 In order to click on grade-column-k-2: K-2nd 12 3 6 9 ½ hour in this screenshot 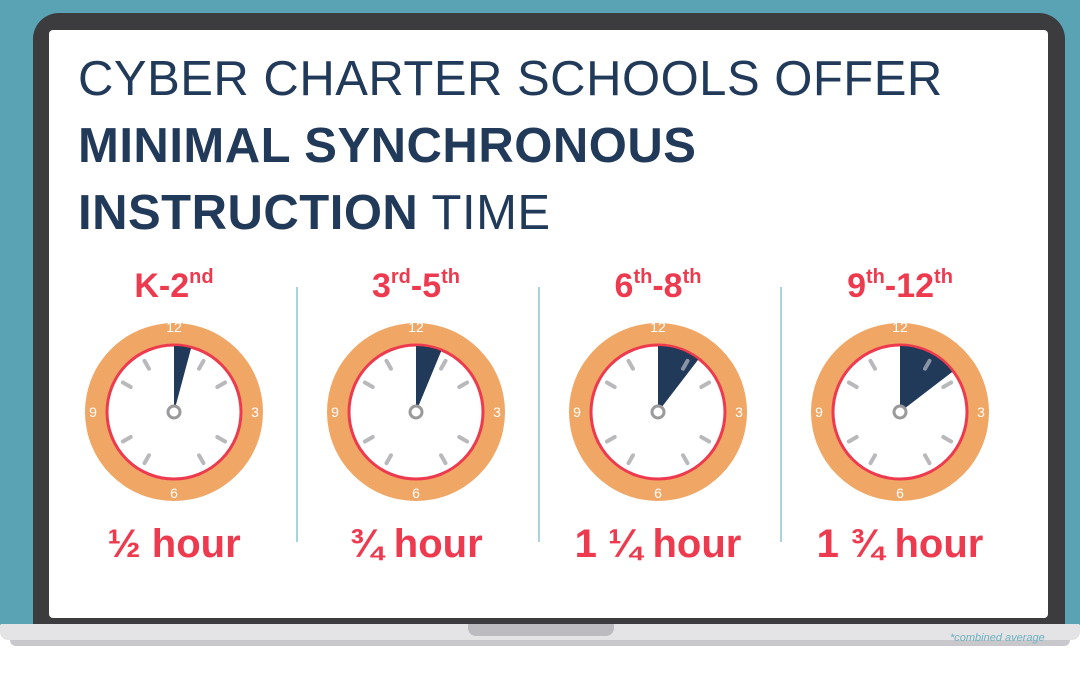, I will do `click(174, 414)`.